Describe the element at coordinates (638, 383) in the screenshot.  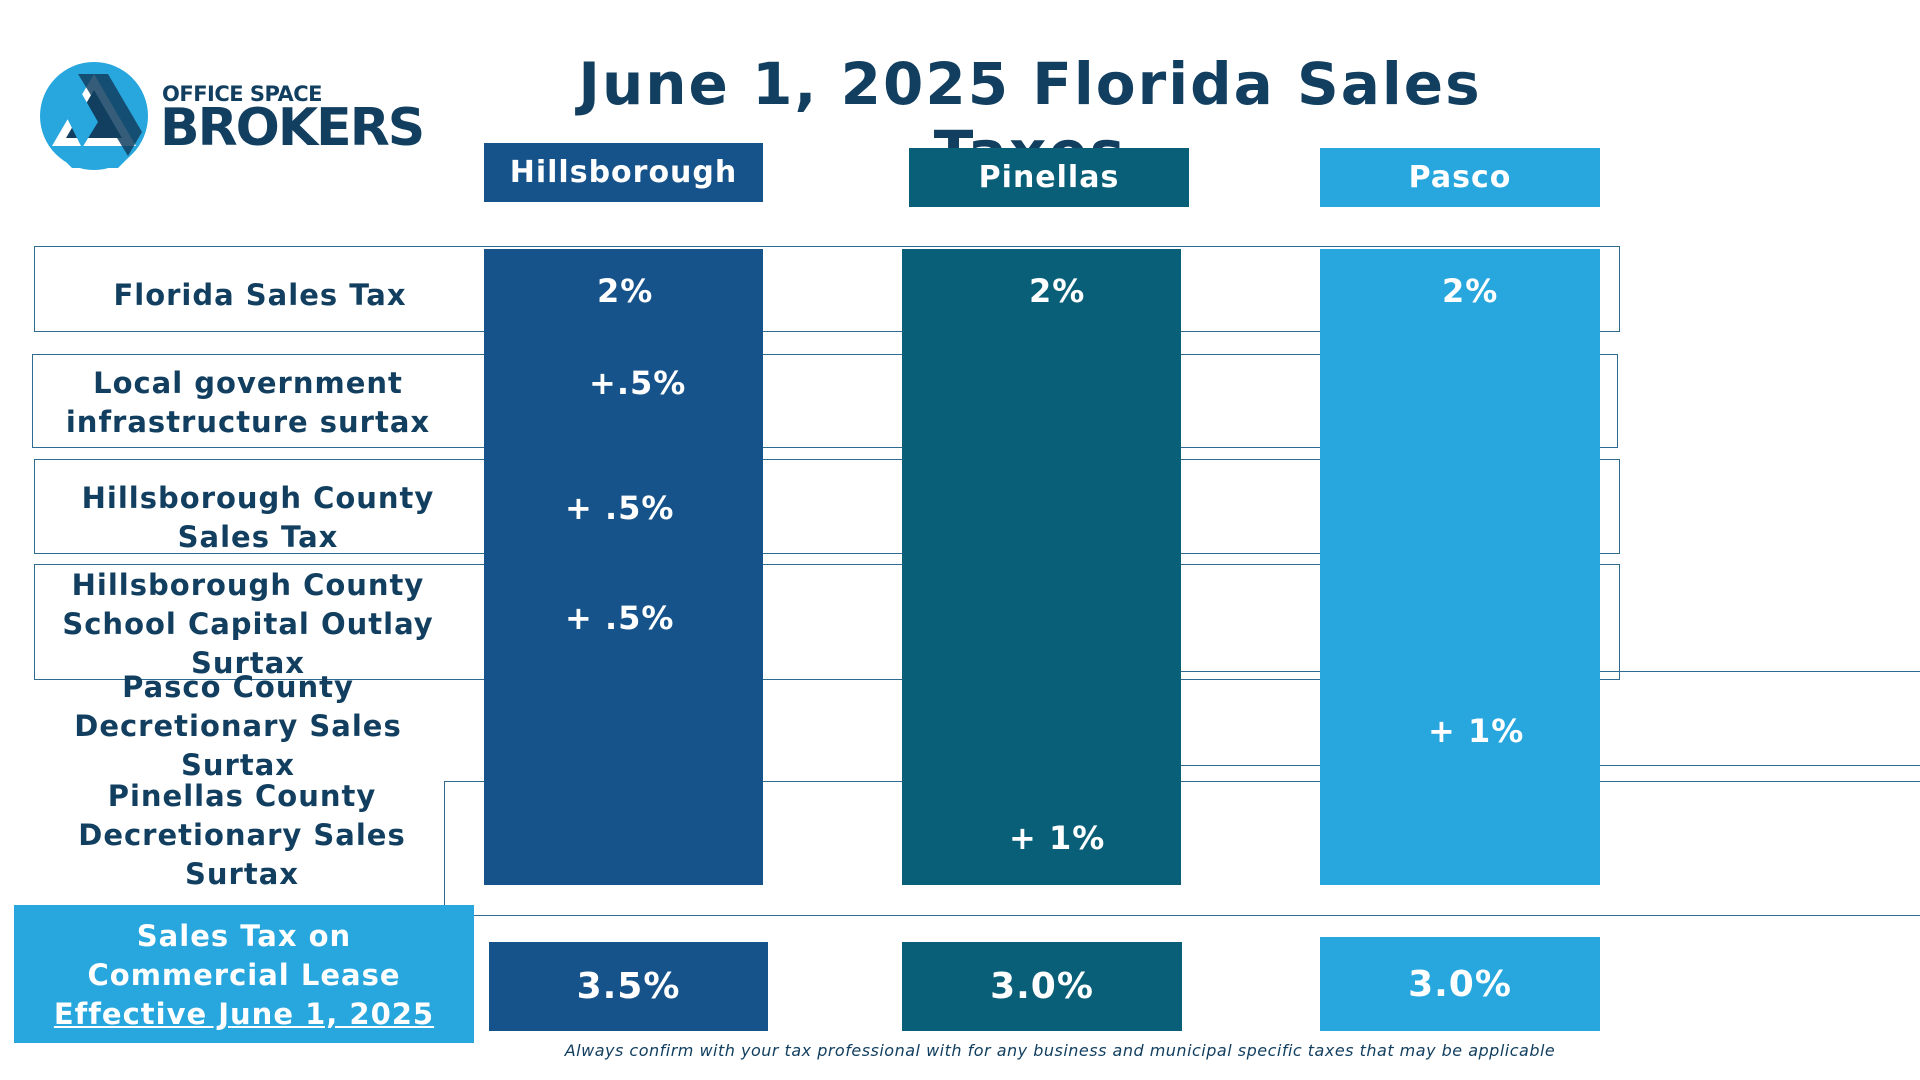
I see `value-hillsborough-local: +.5%` at that location.